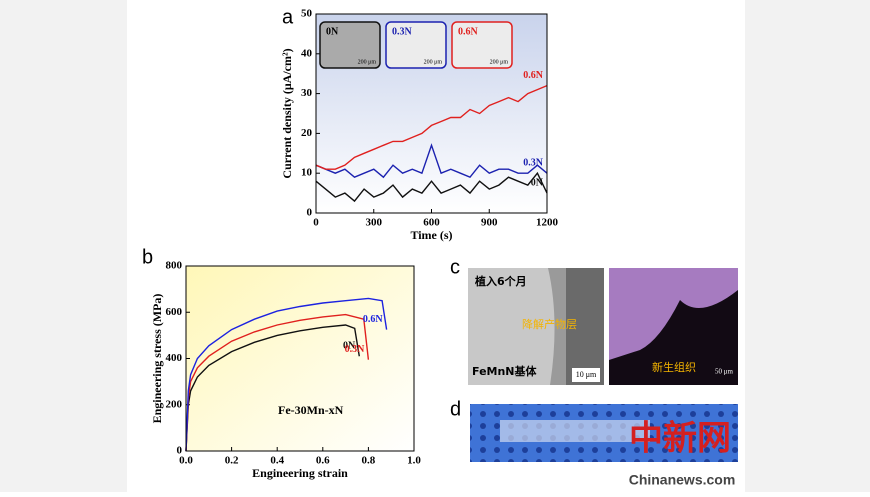  I want to click on image-text: 降解产物层, so click(549, 324).